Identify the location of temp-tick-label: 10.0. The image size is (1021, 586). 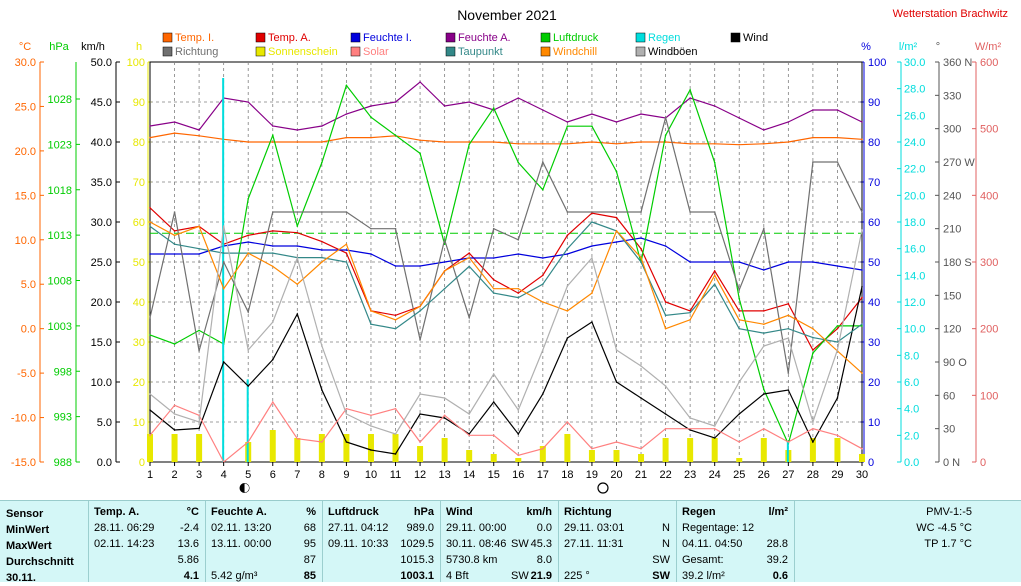
(25, 241).